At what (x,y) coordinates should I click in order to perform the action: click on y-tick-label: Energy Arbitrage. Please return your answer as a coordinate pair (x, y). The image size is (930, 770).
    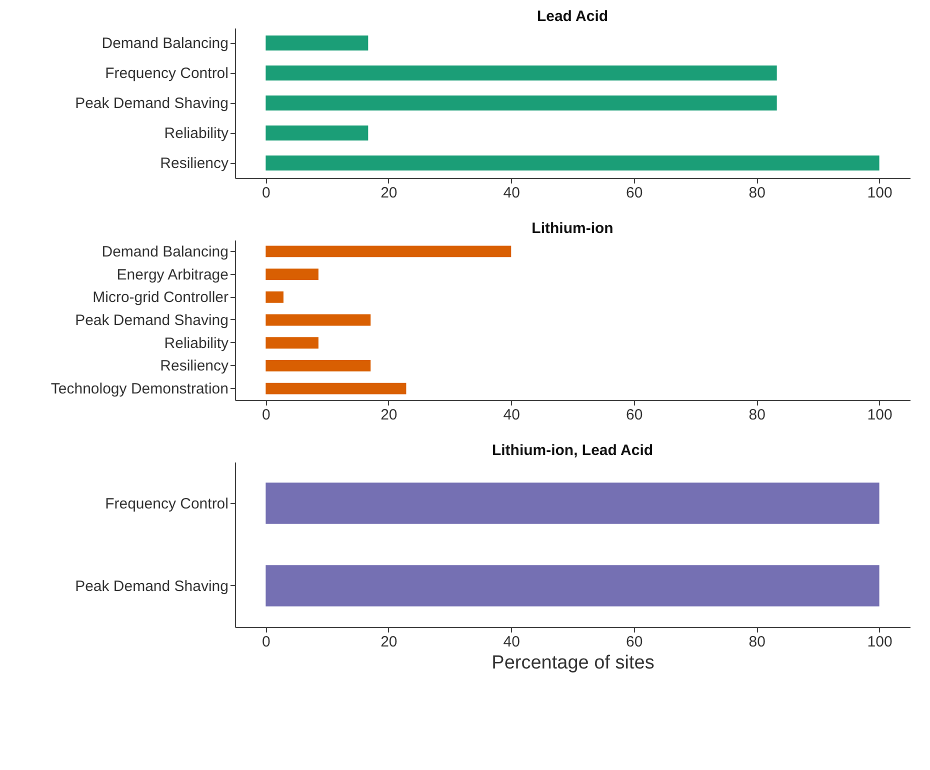
    Looking at the image, I should click on (172, 275).